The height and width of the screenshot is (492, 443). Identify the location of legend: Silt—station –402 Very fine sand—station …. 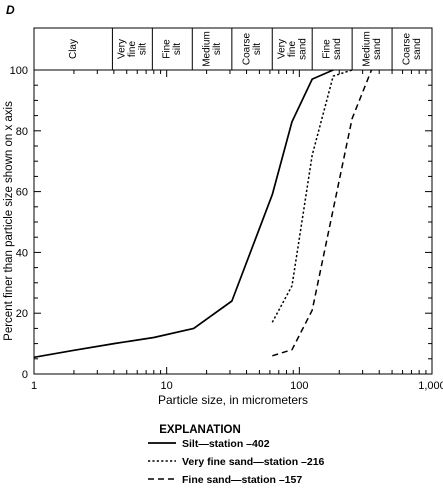
(236, 462).